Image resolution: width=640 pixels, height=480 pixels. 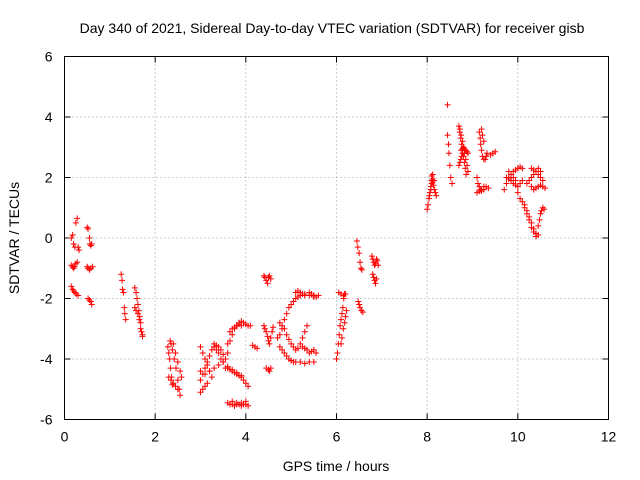 What do you see at coordinates (49, 117) in the screenshot?
I see `y-tick-label: 4` at bounding box center [49, 117].